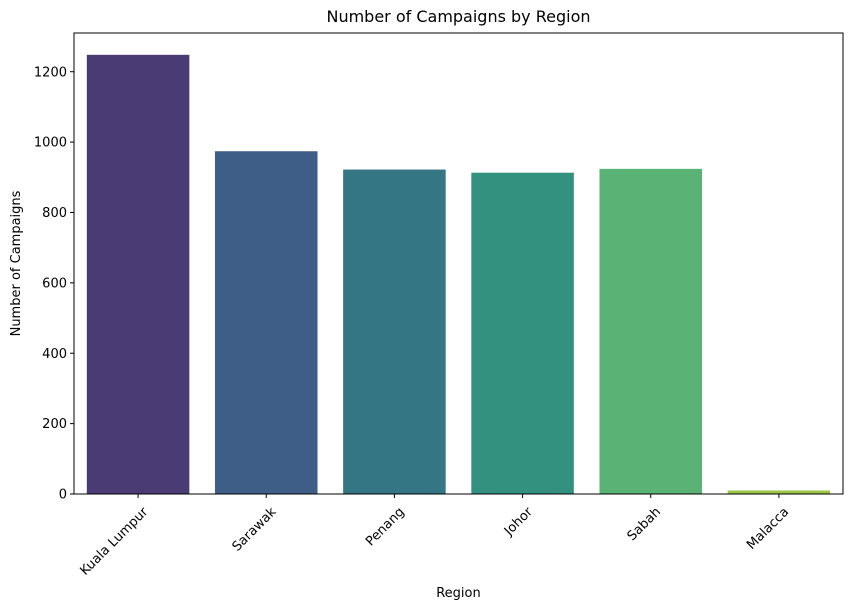 This screenshot has width=859, height=611. Describe the element at coordinates (114, 541) in the screenshot. I see `x-tick-label: Kuala Lumpur` at that location.